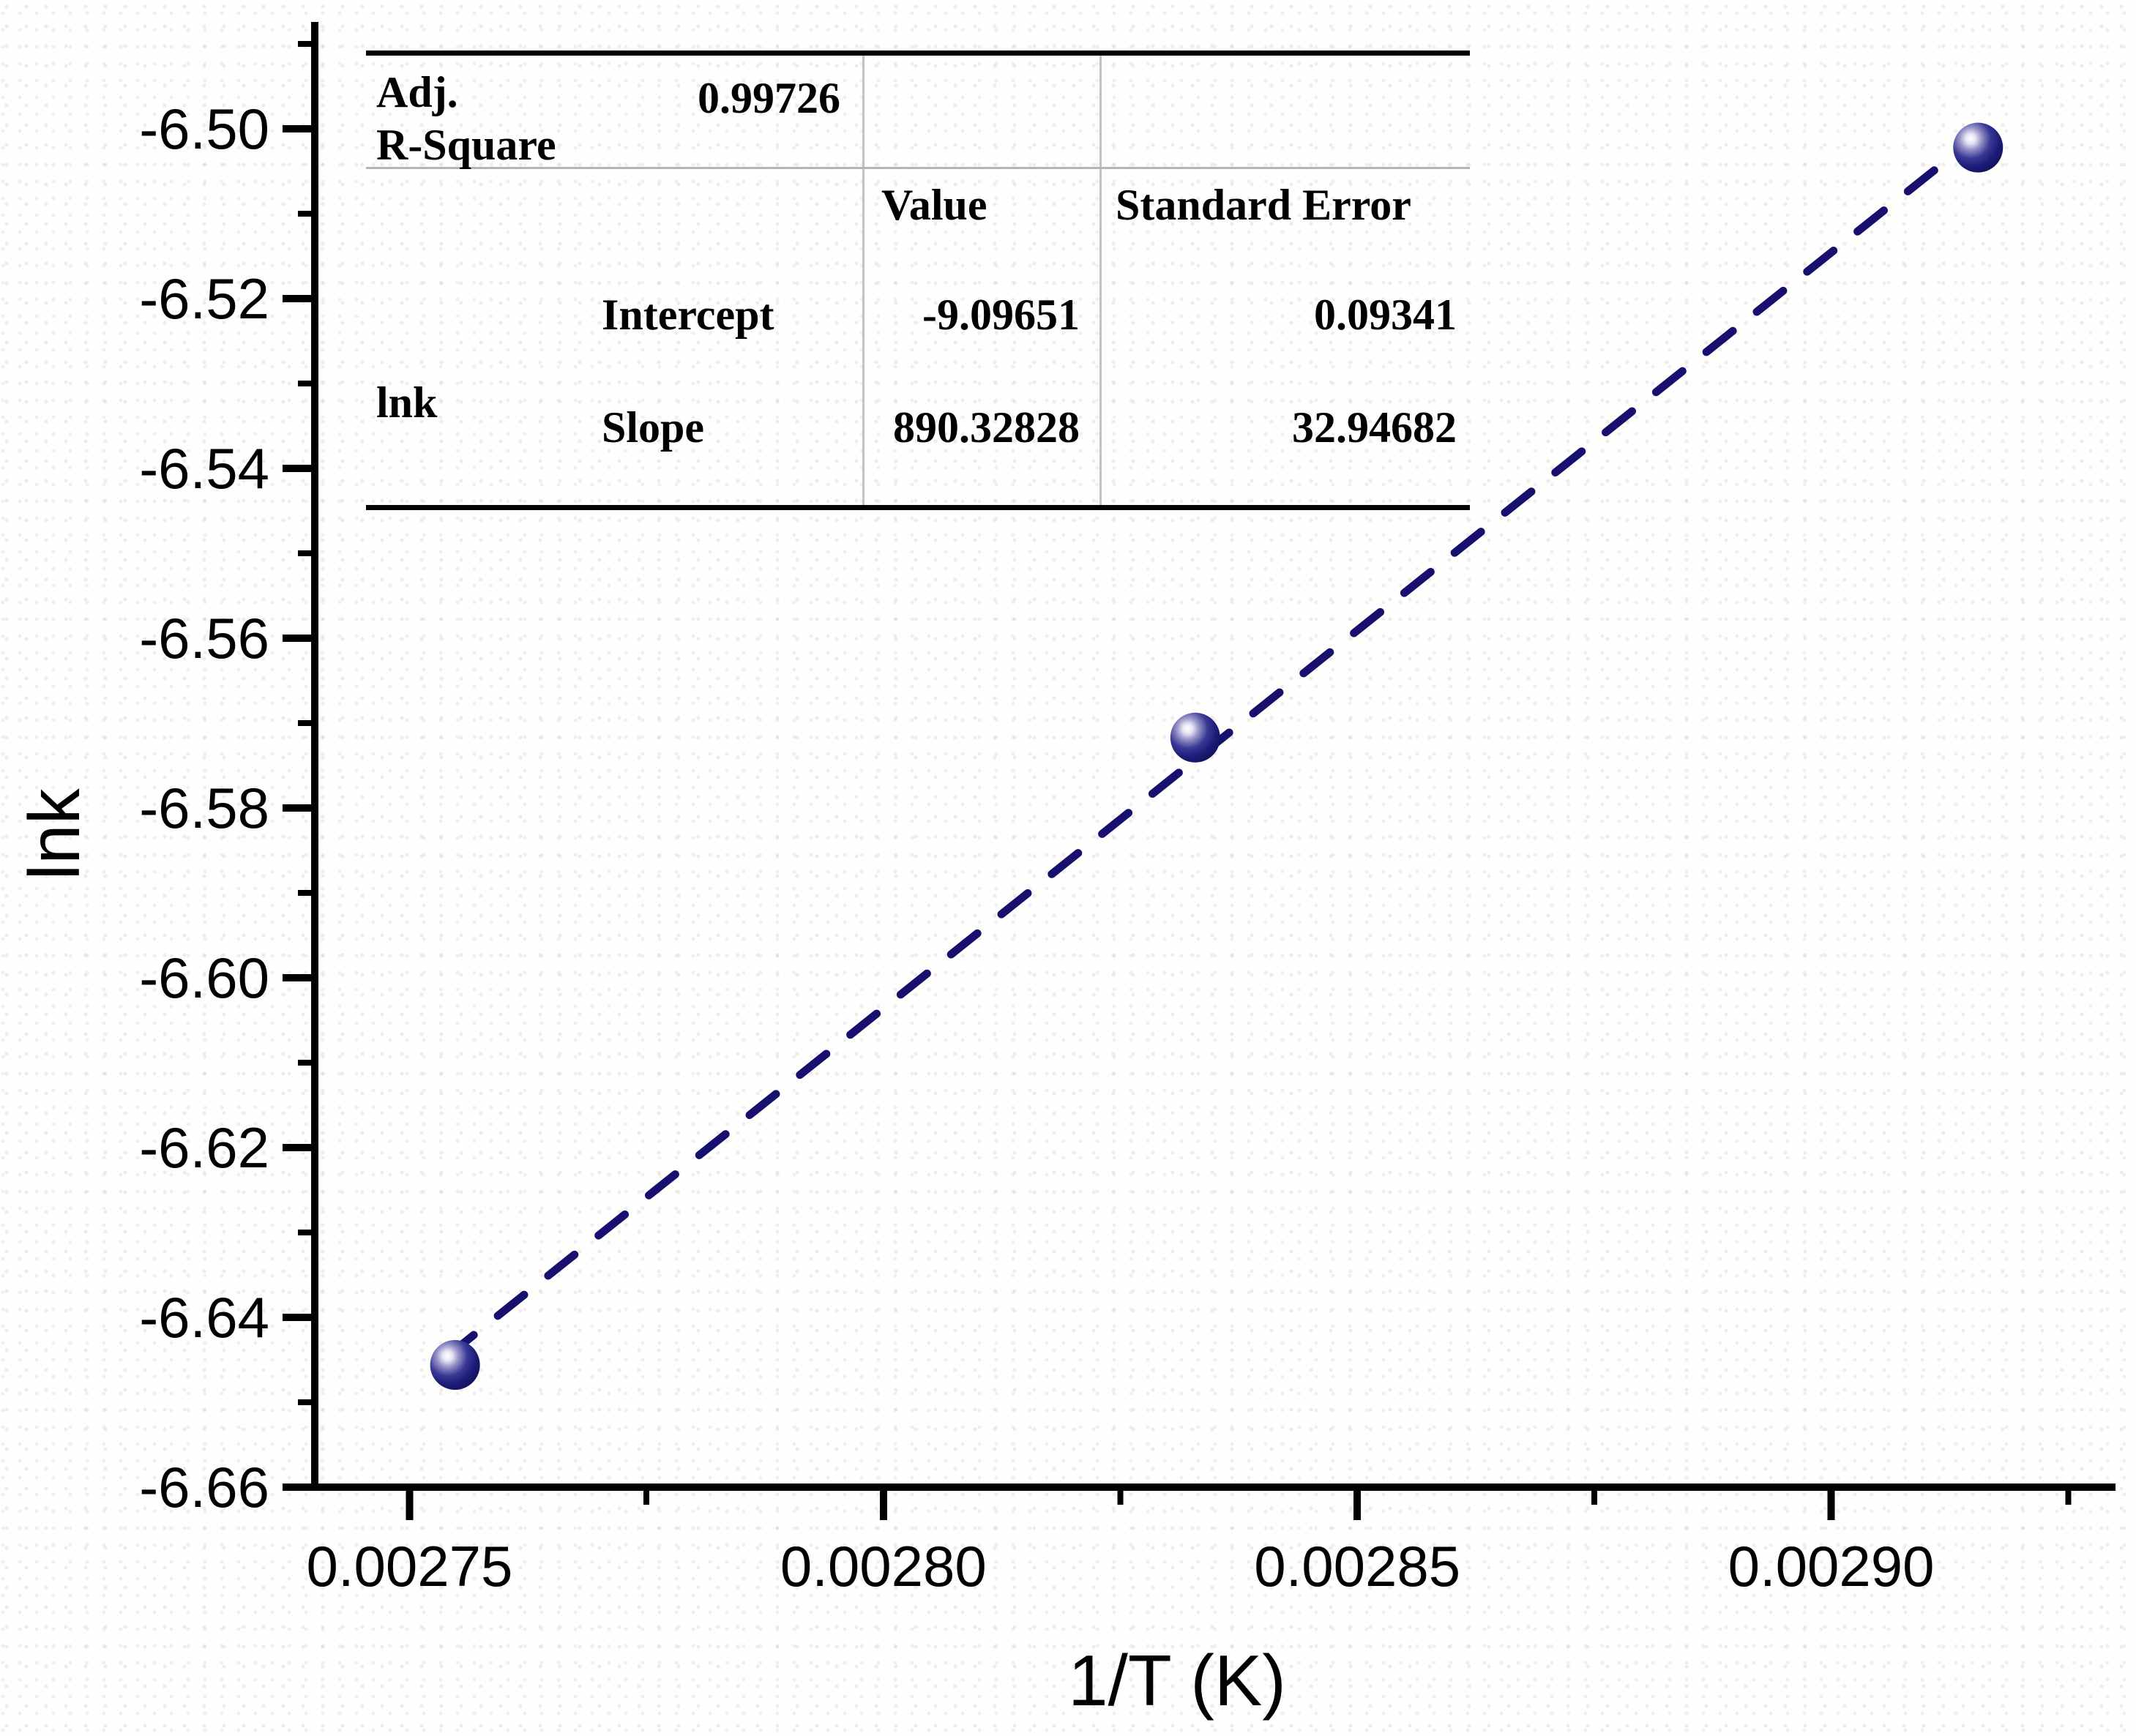 The height and width of the screenshot is (1736, 2136). I want to click on adj-r-square-label: Adj. R-Square, so click(466, 119).